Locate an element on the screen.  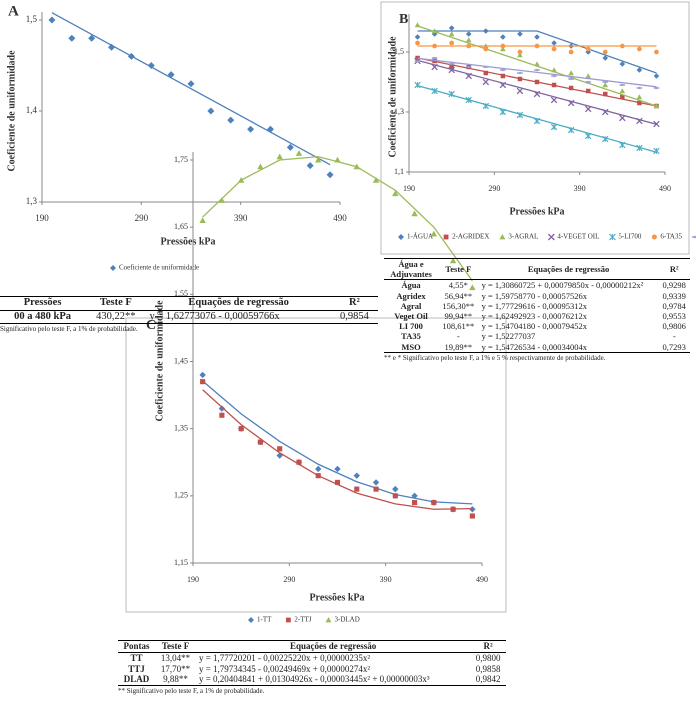
table-cell: DLAD is located at coordinates (136, 679).